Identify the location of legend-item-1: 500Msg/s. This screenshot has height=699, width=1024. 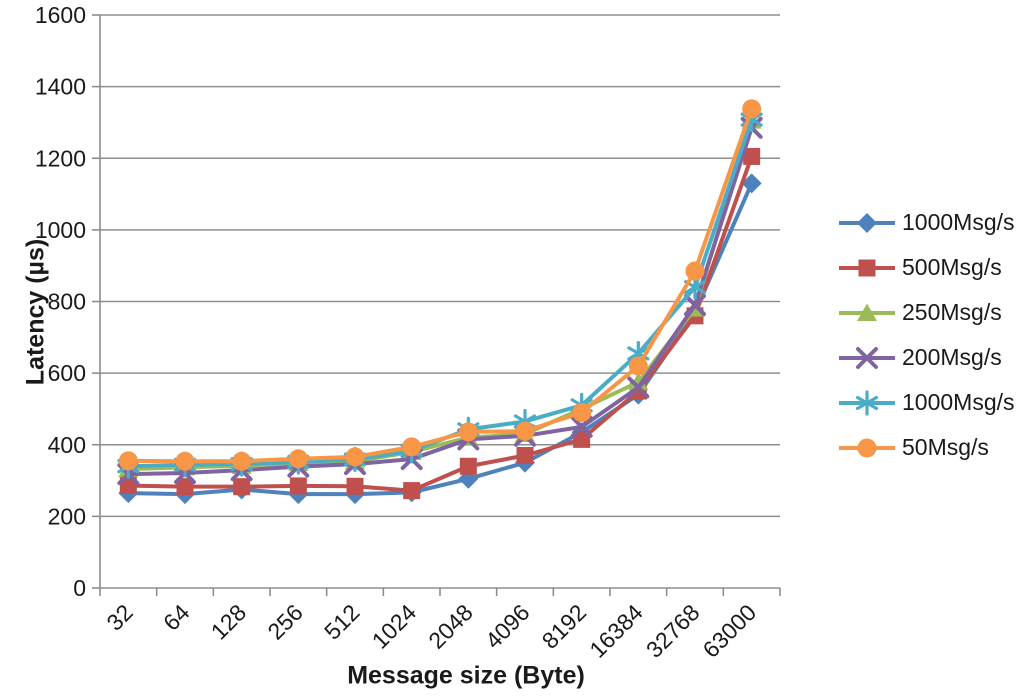
(926, 267).